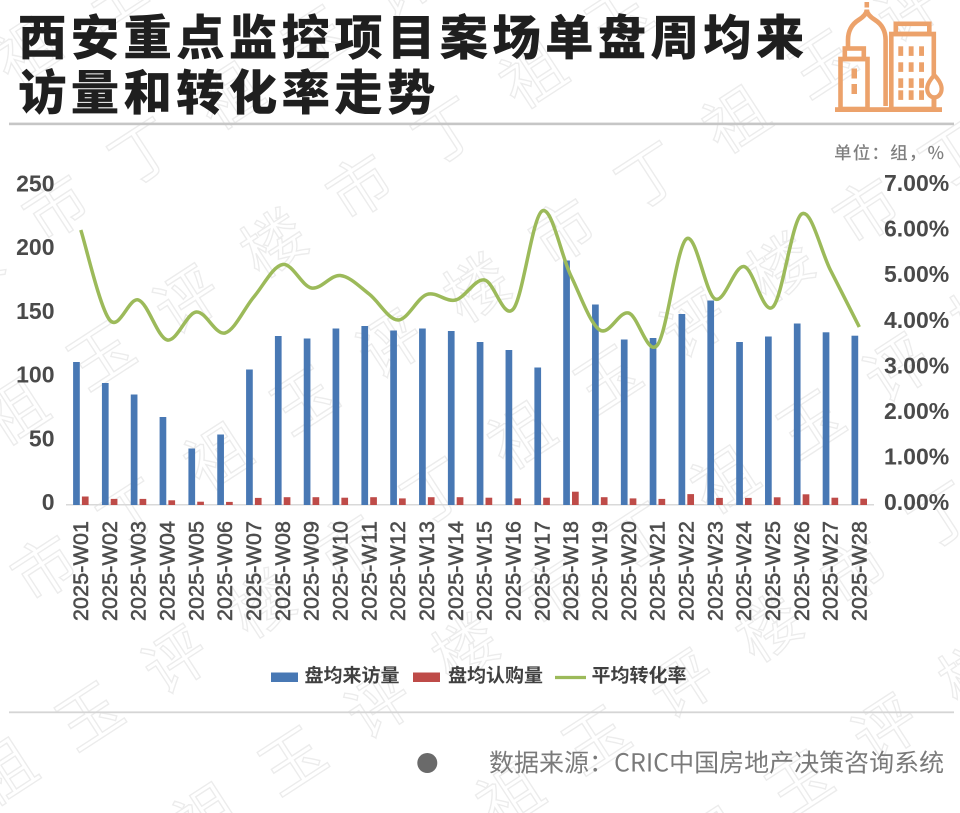  I want to click on svg-text: 2025-W17, so click(542, 571).